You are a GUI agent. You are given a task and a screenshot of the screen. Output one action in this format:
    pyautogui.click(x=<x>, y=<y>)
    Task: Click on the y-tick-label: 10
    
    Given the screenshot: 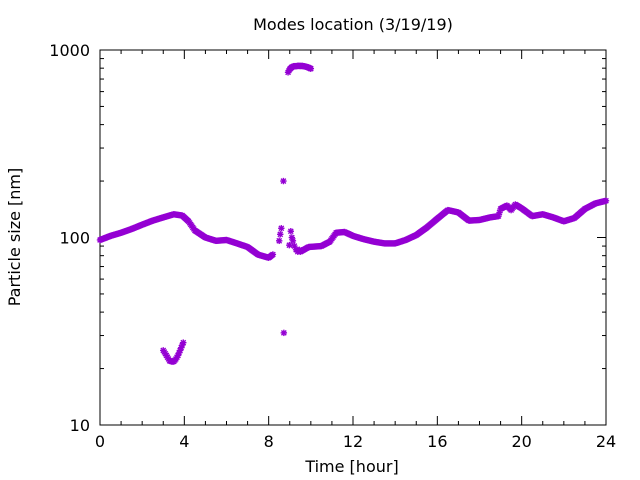 What is the action you would take?
    pyautogui.click(x=80, y=425)
    